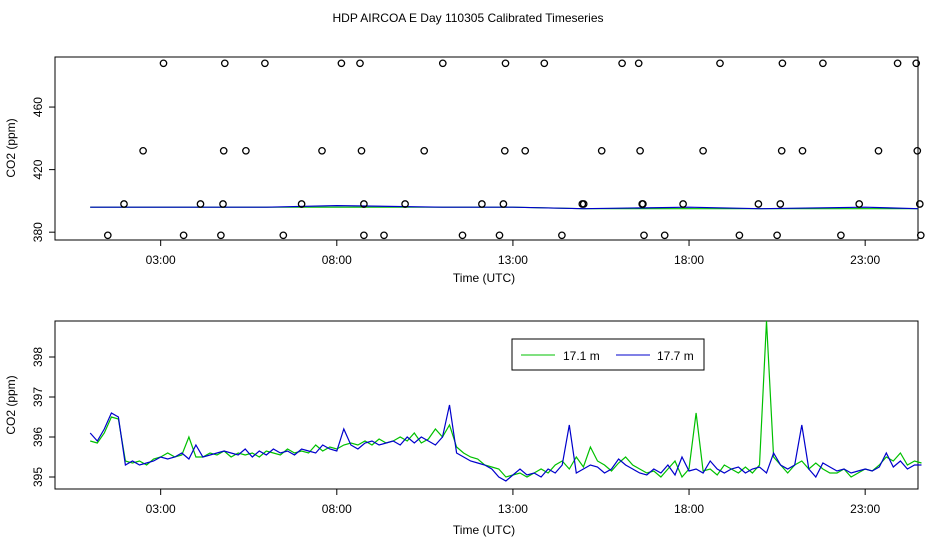 The image size is (936, 545). What do you see at coordinates (38, 437) in the screenshot?
I see `y-tick-label: 396` at bounding box center [38, 437].